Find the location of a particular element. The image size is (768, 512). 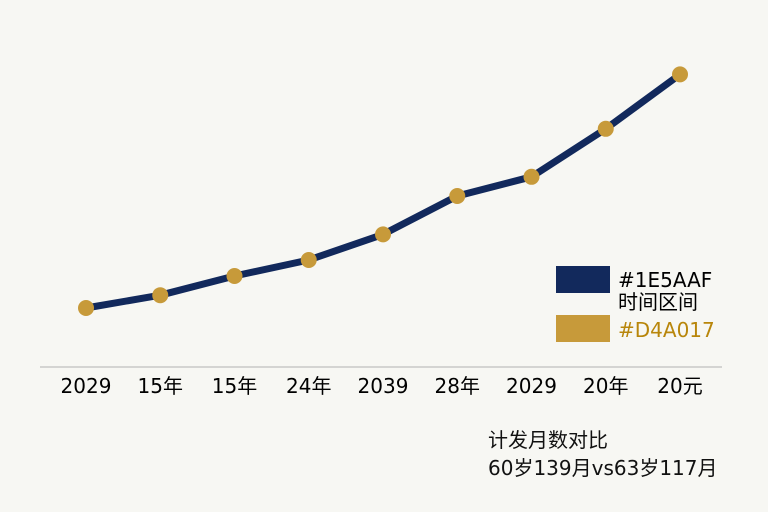

annotation-title: 计发月数对比 is located at coordinates (548, 440).